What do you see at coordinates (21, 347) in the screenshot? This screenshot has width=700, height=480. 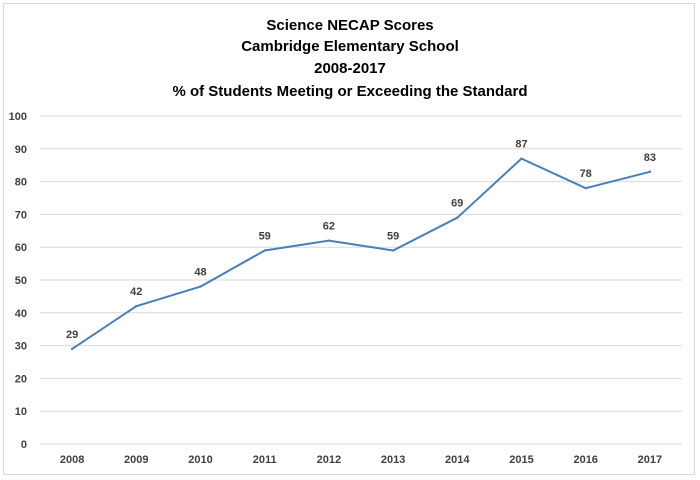 I see `y-tick-label: 30` at bounding box center [21, 347].